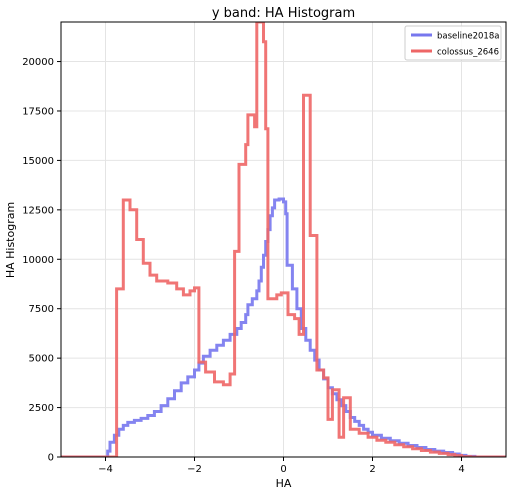  Describe the element at coordinates (372, 469) in the screenshot. I see `x-tick-label: 2` at that location.